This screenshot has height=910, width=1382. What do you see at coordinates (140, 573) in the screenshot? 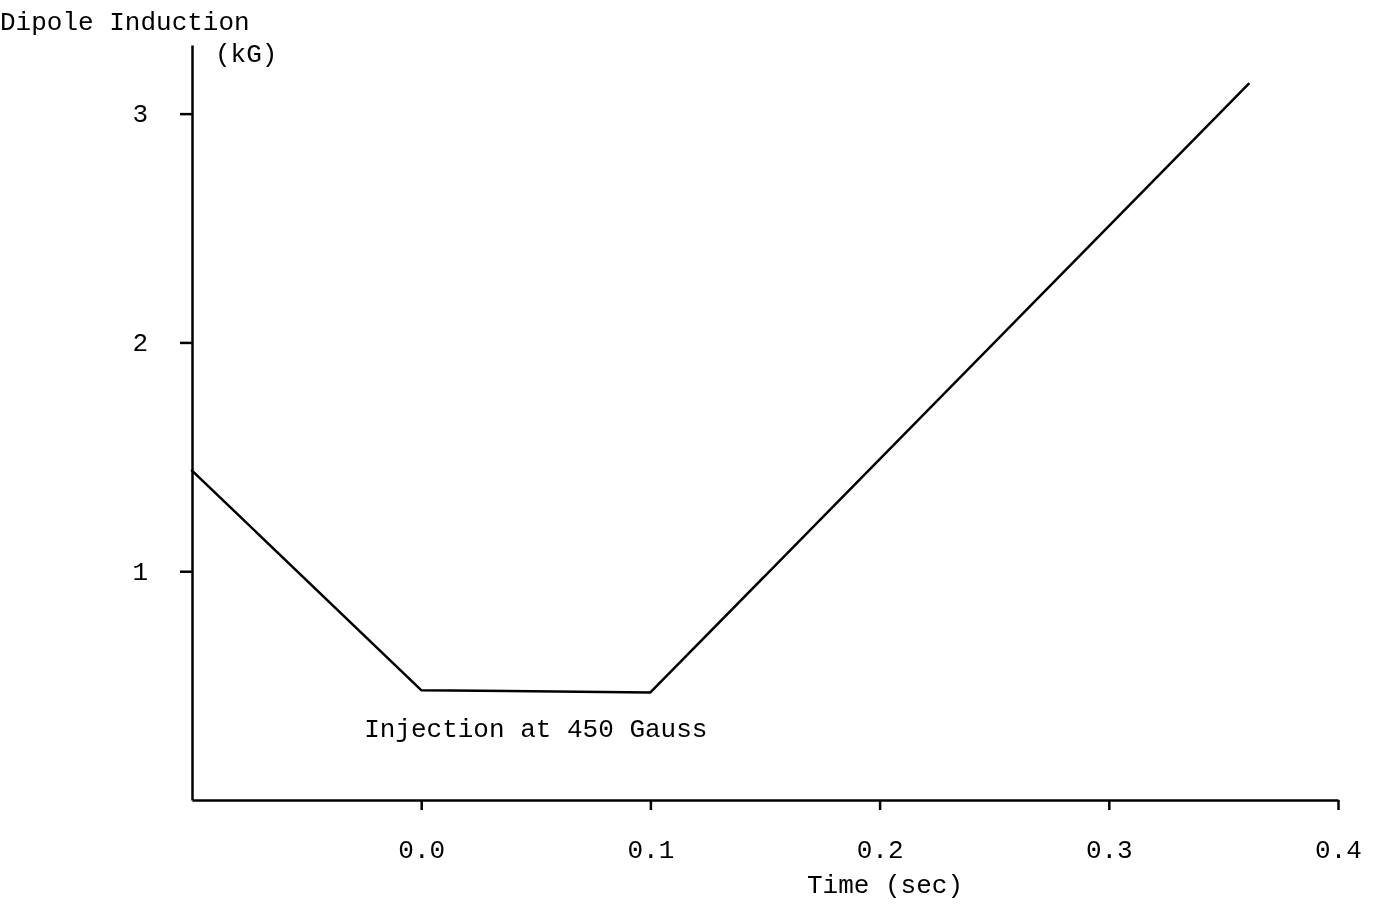
I see `y-tick-label: 1` at bounding box center [140, 573].